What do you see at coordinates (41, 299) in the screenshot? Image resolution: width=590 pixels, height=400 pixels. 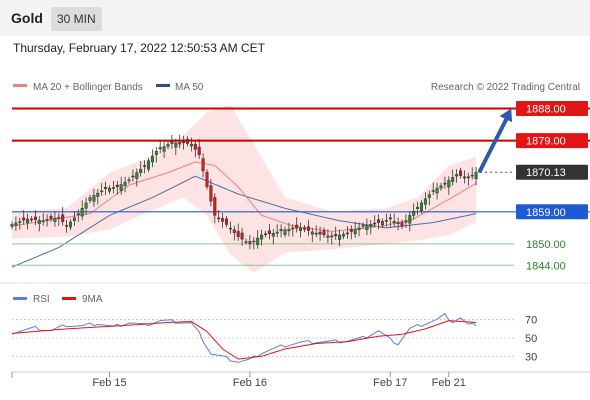 I see `rsi-legend-label: RSI` at bounding box center [41, 299].